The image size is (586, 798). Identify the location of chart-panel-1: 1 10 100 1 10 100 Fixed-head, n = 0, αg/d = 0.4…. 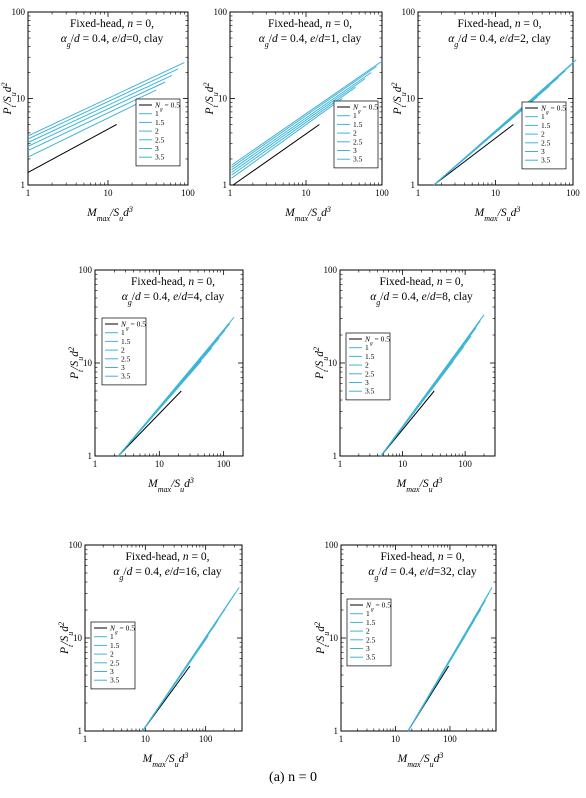
(97, 115).